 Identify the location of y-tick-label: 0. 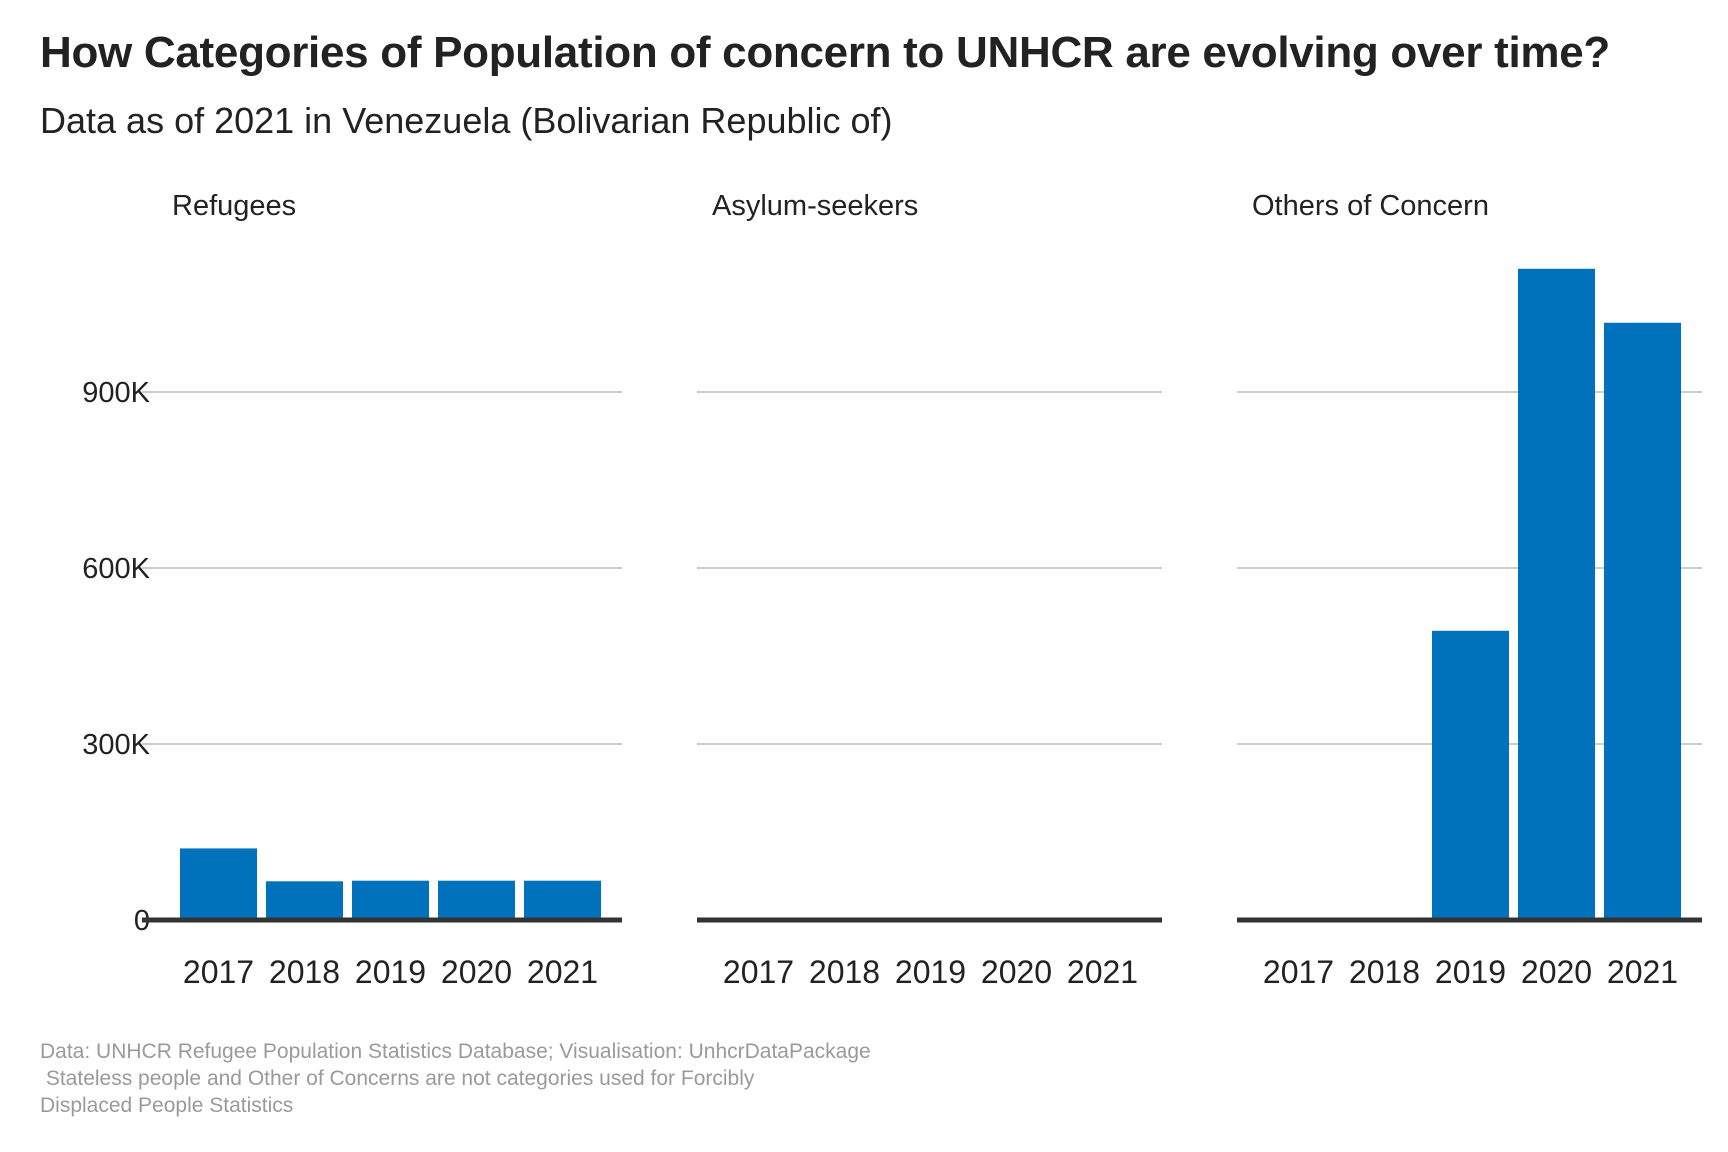
(142, 921).